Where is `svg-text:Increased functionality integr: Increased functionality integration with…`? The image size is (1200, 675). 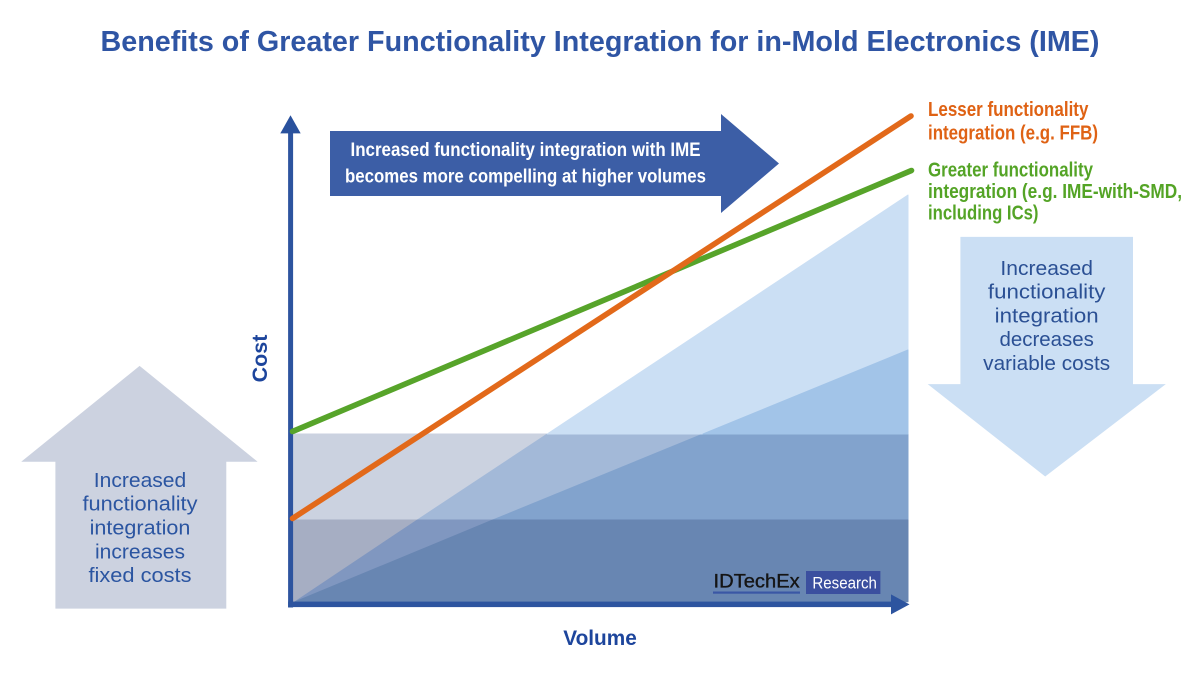
svg-text:Increased functionality integr: Increased functionality integration with… is located at coordinates (526, 150).